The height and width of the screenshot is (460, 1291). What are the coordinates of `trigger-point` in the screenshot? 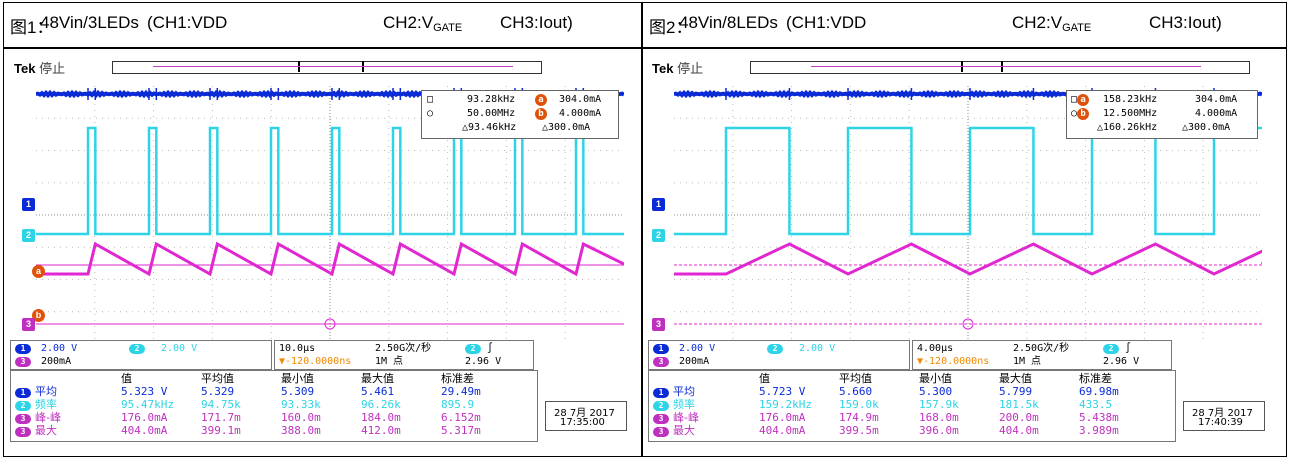 It's located at (968, 324).